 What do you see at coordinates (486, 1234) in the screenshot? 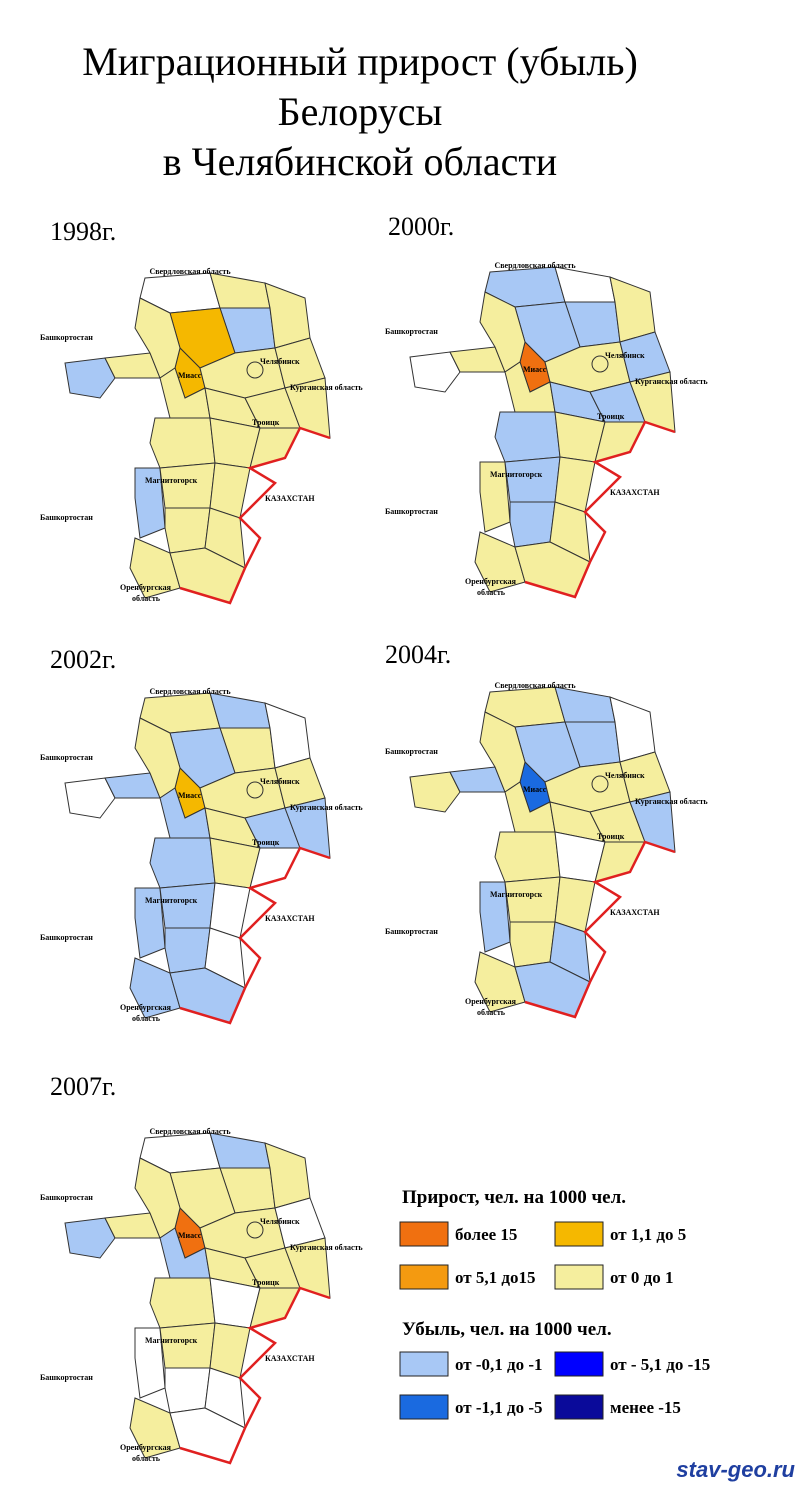
I see `legend-label: более 15` at bounding box center [486, 1234].